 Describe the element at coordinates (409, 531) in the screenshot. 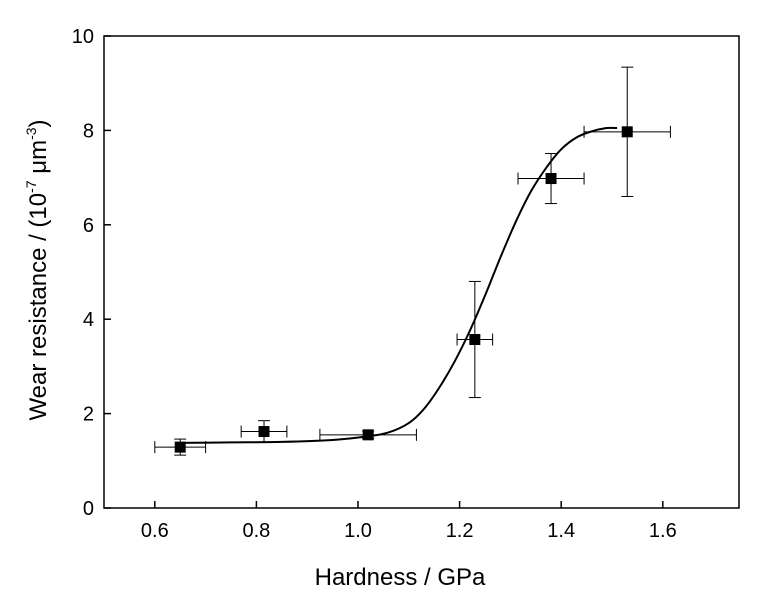

I see `x-axis-tick-labels: 0.6 0.8 1.0 1.2 1.4 1.6` at that location.